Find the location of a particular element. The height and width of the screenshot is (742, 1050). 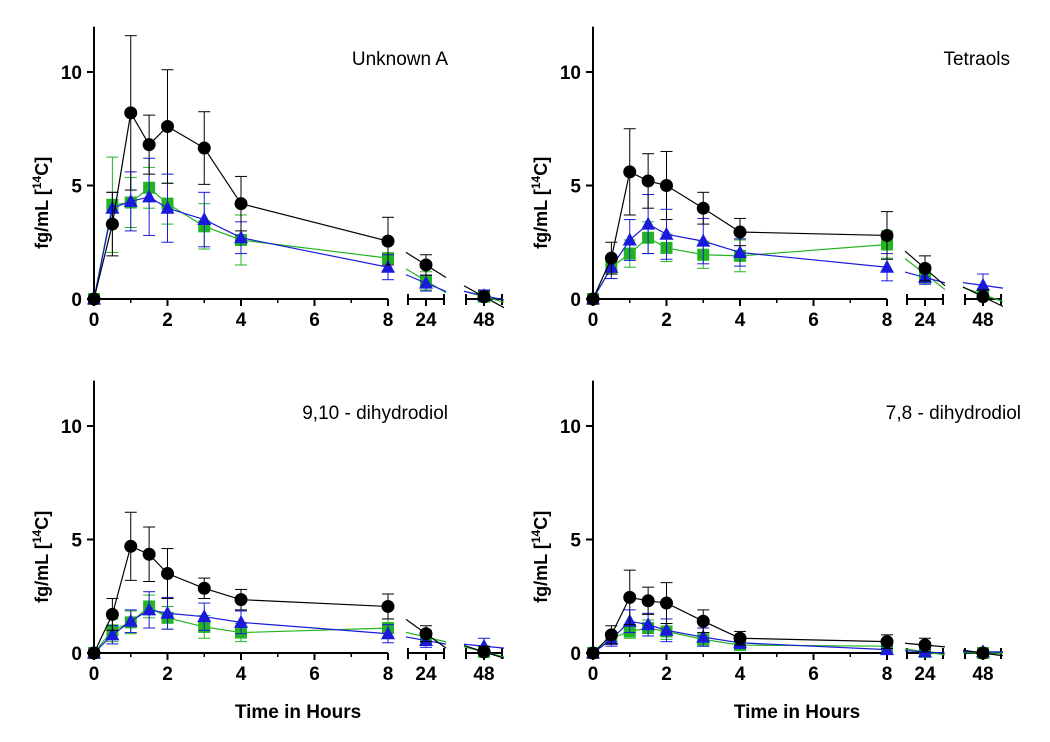

panel-title: 9,10 - dihydrodiol is located at coordinates (375, 413).